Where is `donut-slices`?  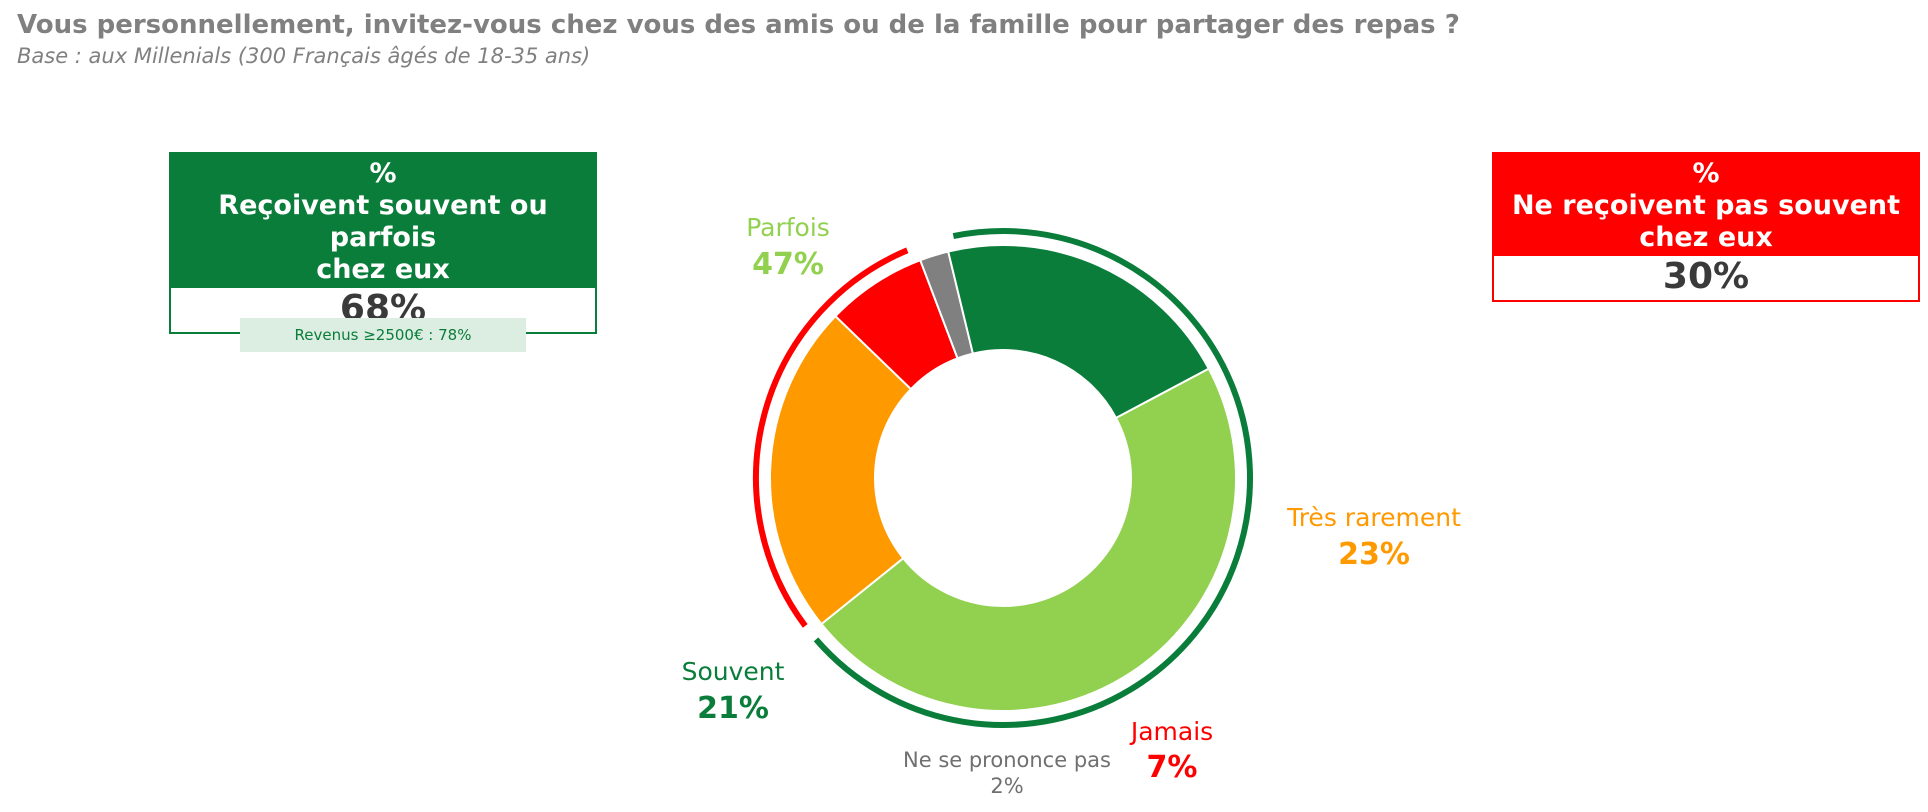 donut-slices is located at coordinates (1003, 478).